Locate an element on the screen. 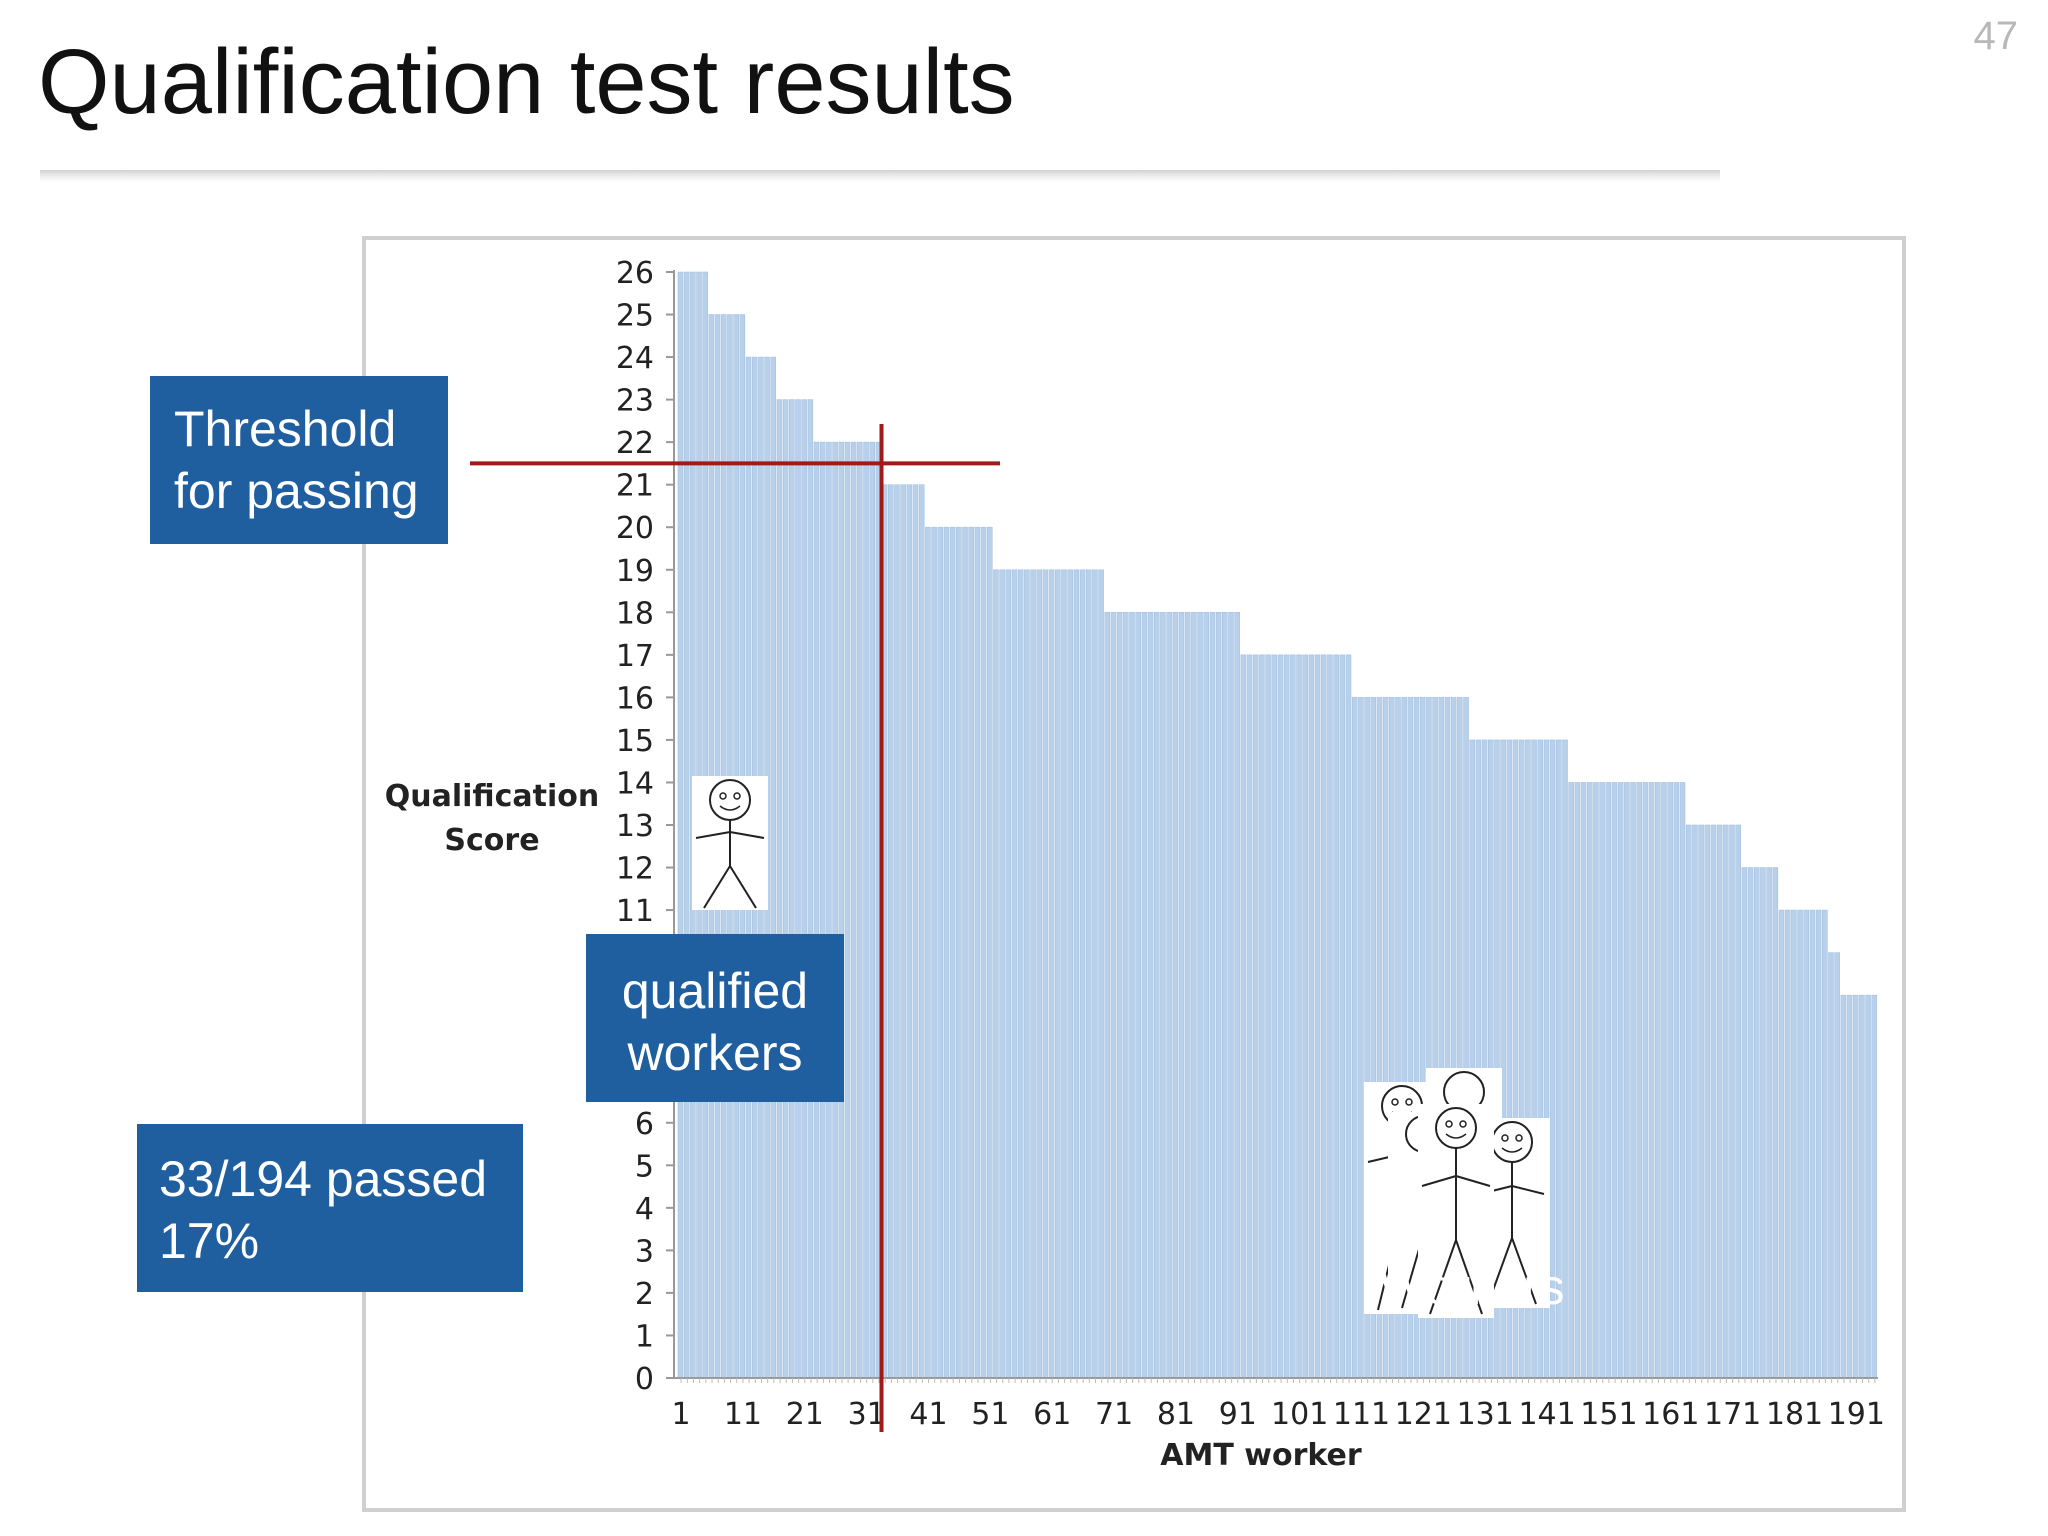 This screenshot has height=1536, width=2048. y-tick-label: 17 is located at coordinates (635, 656).